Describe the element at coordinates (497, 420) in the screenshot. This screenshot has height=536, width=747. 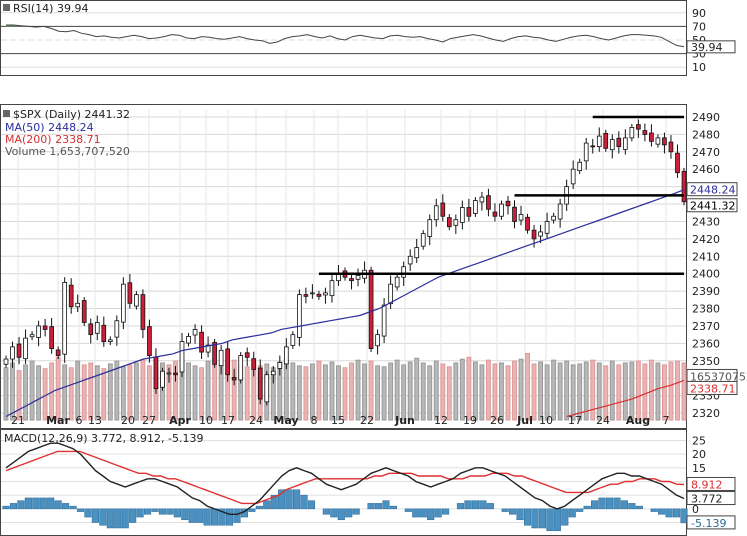
I see `x-tick-label: 26` at that location.